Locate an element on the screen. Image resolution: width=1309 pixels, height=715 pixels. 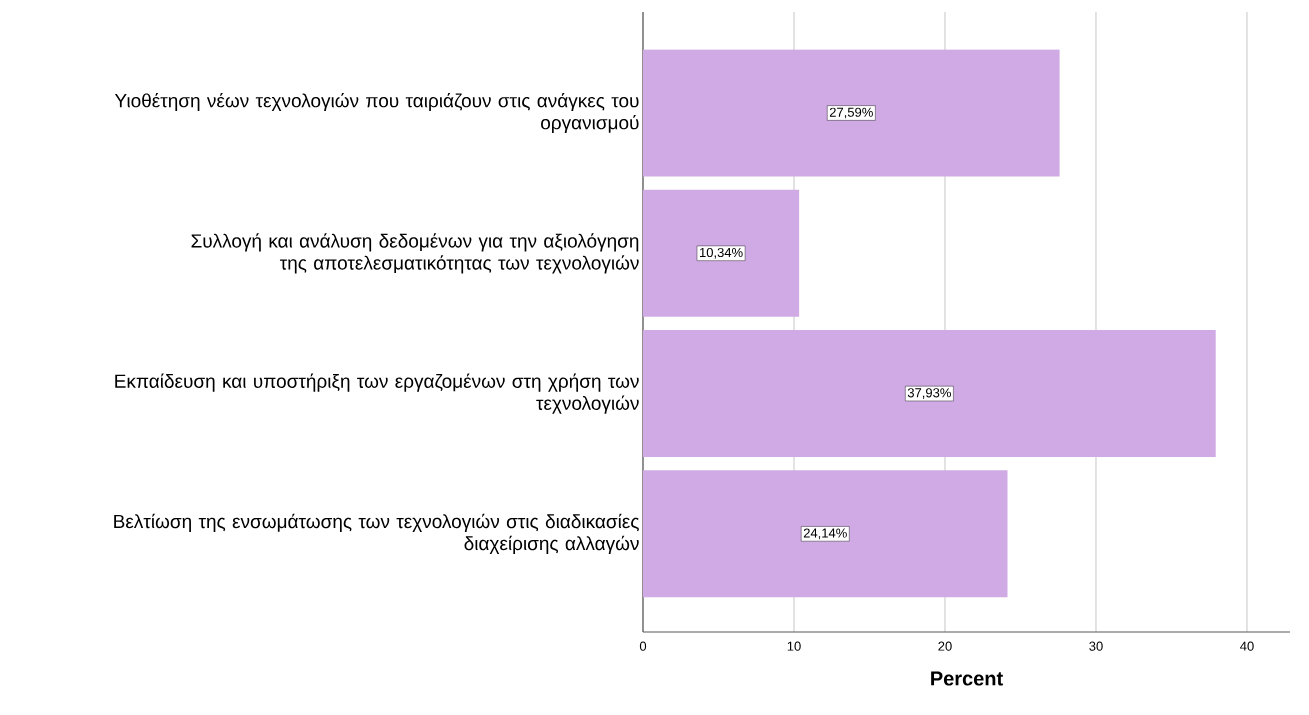
data-label: 27,59% is located at coordinates (851, 113).